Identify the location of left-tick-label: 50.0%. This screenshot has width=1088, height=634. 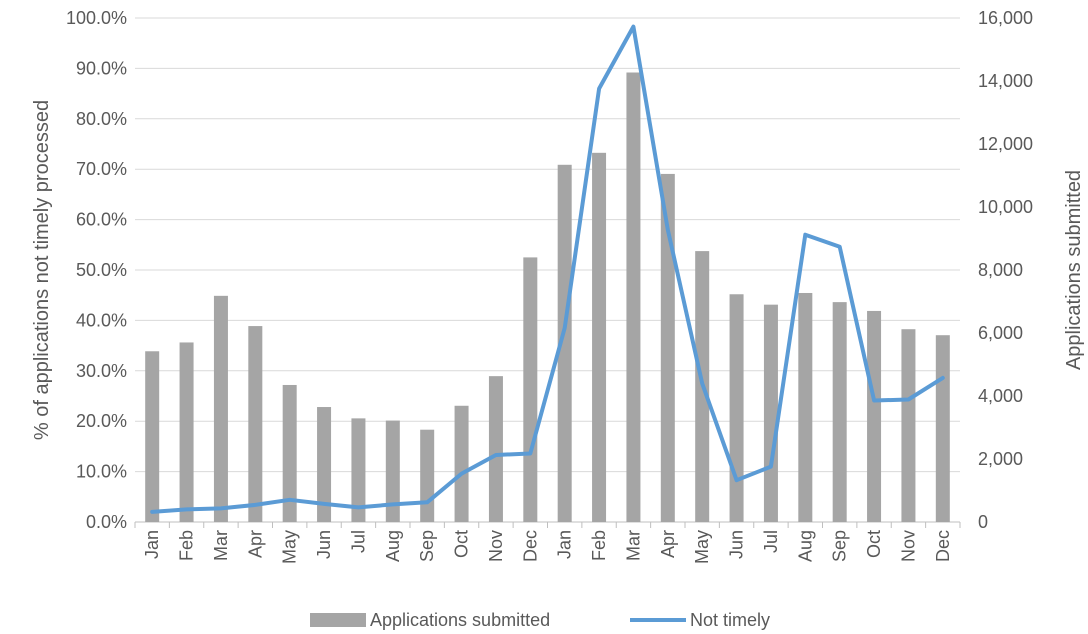
(101, 270).